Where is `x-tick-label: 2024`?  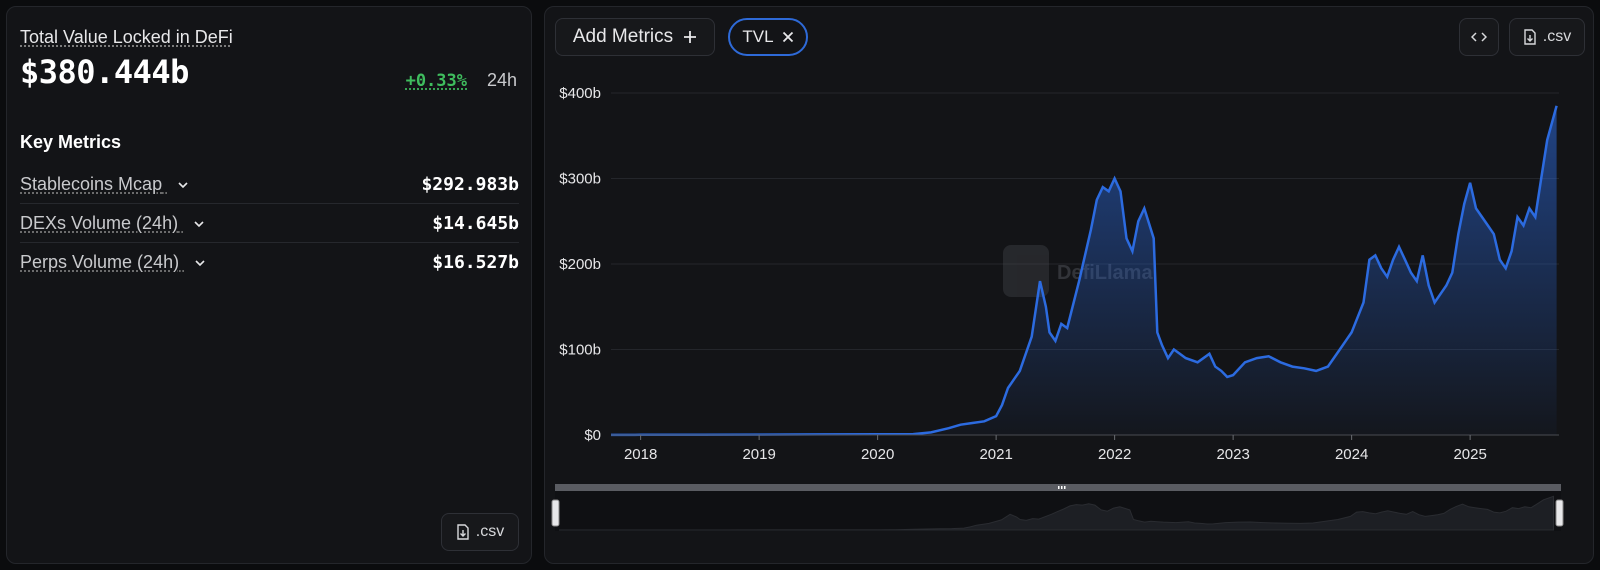
x-tick-label: 2024 is located at coordinates (1351, 454).